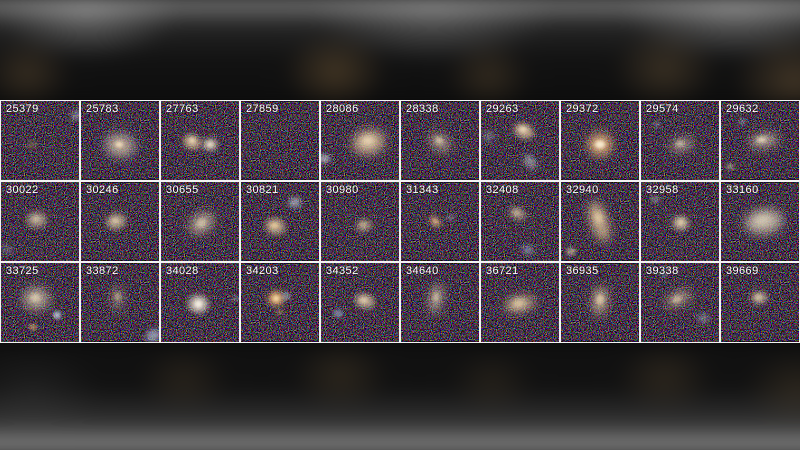  Describe the element at coordinates (262, 190) in the screenshot. I see `cell-id-label: 30821` at that location.